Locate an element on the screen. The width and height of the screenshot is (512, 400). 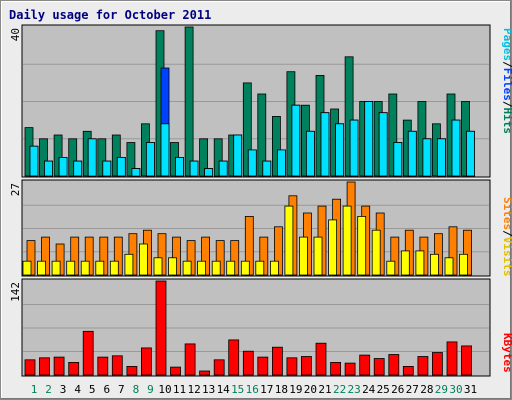
x-label-day-9: 9 is located at coordinates (150, 389).